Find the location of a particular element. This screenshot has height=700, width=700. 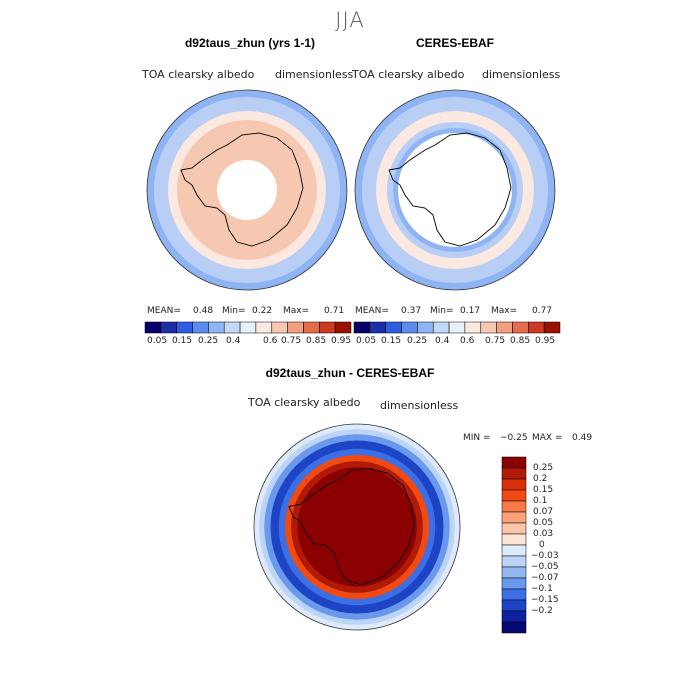

panel2-contour-band is located at coordinates (455, 190).